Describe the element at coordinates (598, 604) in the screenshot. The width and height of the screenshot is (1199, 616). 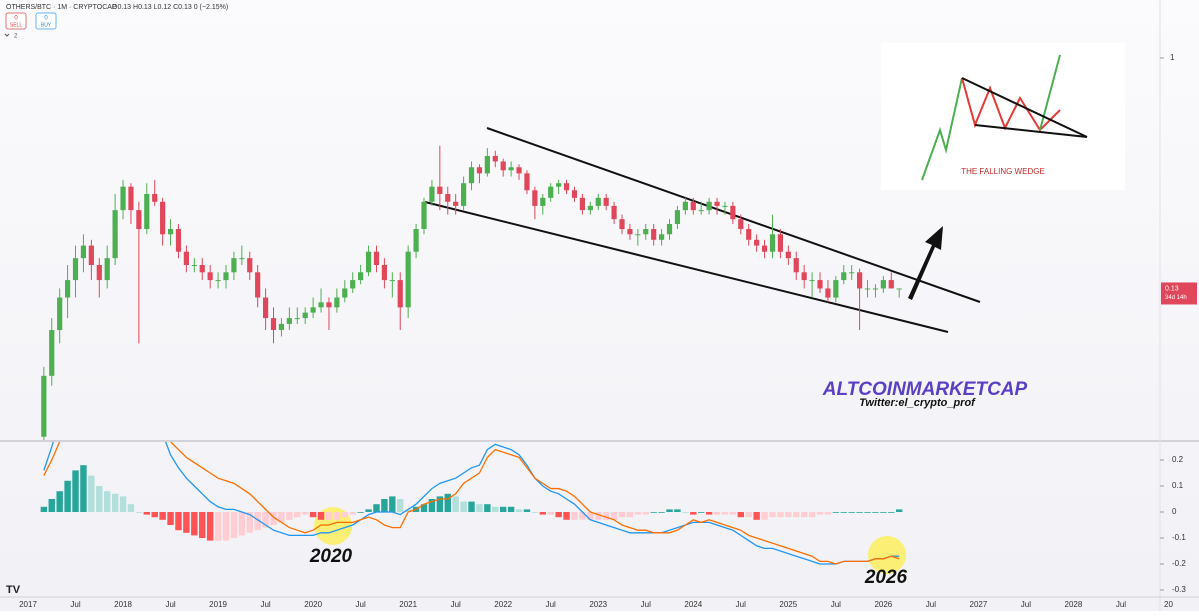
I see `x-tick-label: 2023` at that location.